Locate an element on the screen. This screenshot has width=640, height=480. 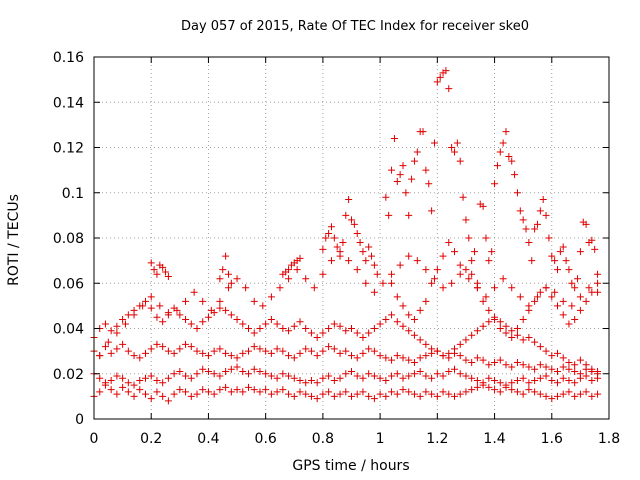
y-axis-label: ROTI / TECUs is located at coordinates (14, 240).